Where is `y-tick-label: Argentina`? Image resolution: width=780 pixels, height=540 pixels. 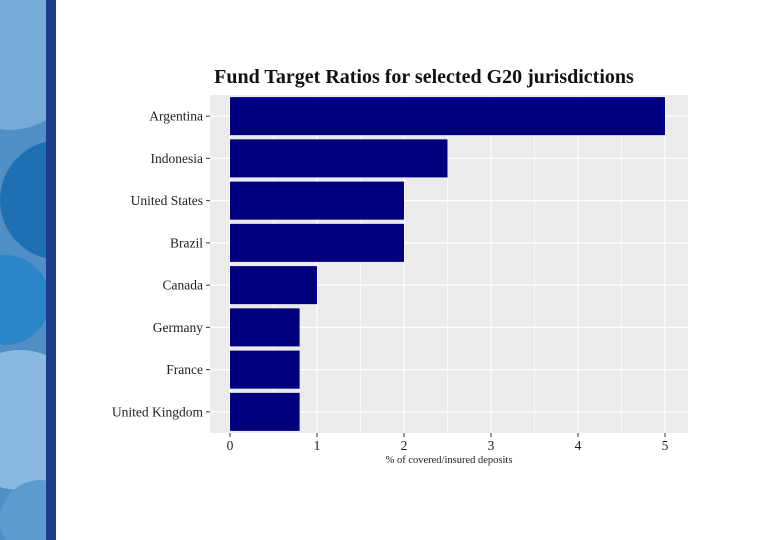 y-tick-label: Argentina is located at coordinates (176, 116).